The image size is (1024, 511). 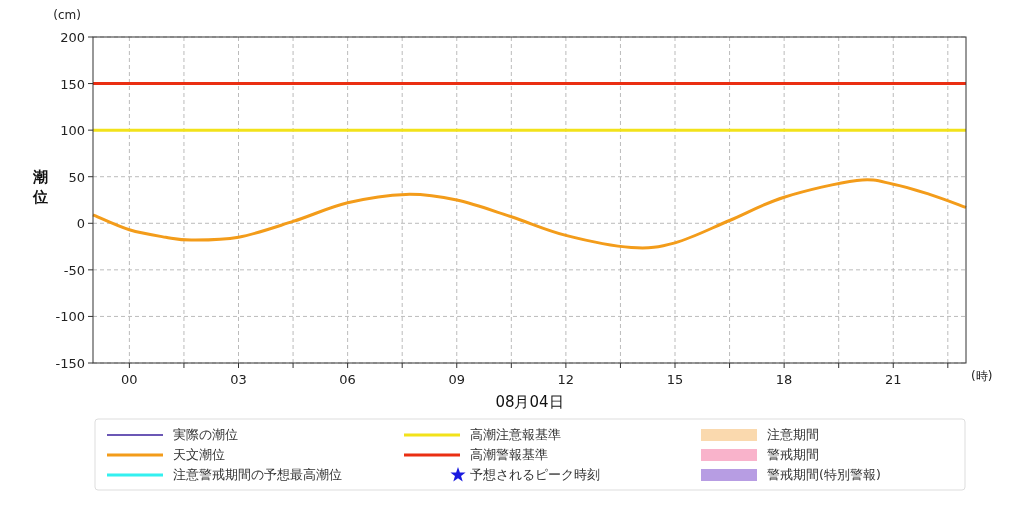 What do you see at coordinates (893, 379) in the screenshot?
I see `x-tick-label: 21` at bounding box center [893, 379].